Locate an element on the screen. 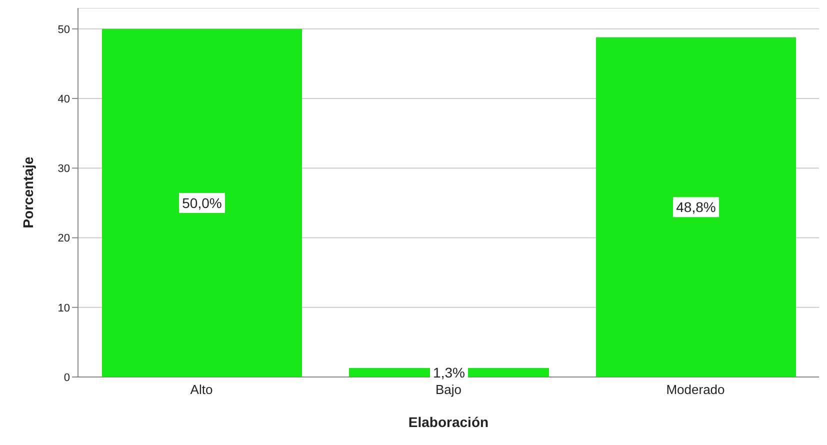  y-tick-label: 20 is located at coordinates (64, 238).